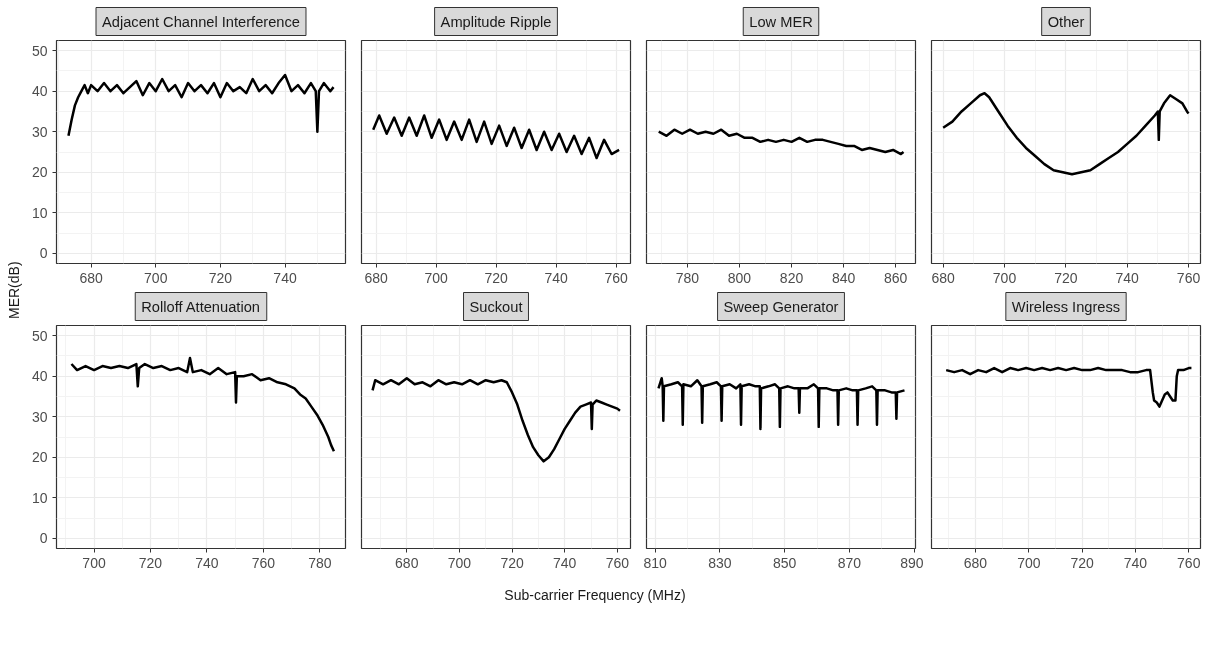 The image size is (1217, 657). Describe the element at coordinates (1066, 21) in the screenshot. I see `chart-title: Other` at that location.